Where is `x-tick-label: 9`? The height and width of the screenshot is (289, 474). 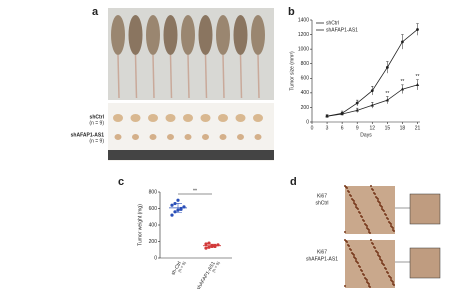
x-tick-label: 9 is located at coordinates (357, 128).